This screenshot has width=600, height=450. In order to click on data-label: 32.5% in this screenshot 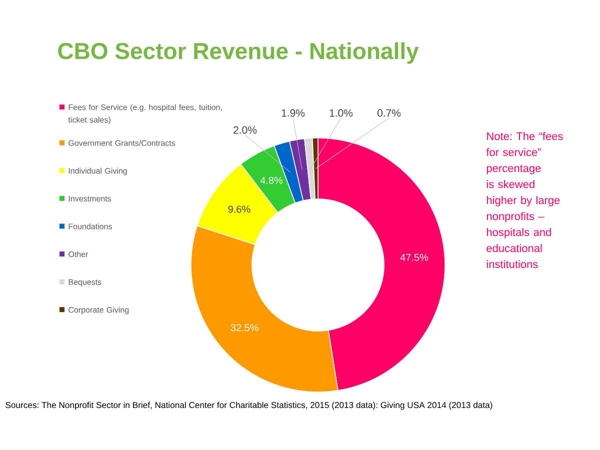, I will do `click(244, 328)`.